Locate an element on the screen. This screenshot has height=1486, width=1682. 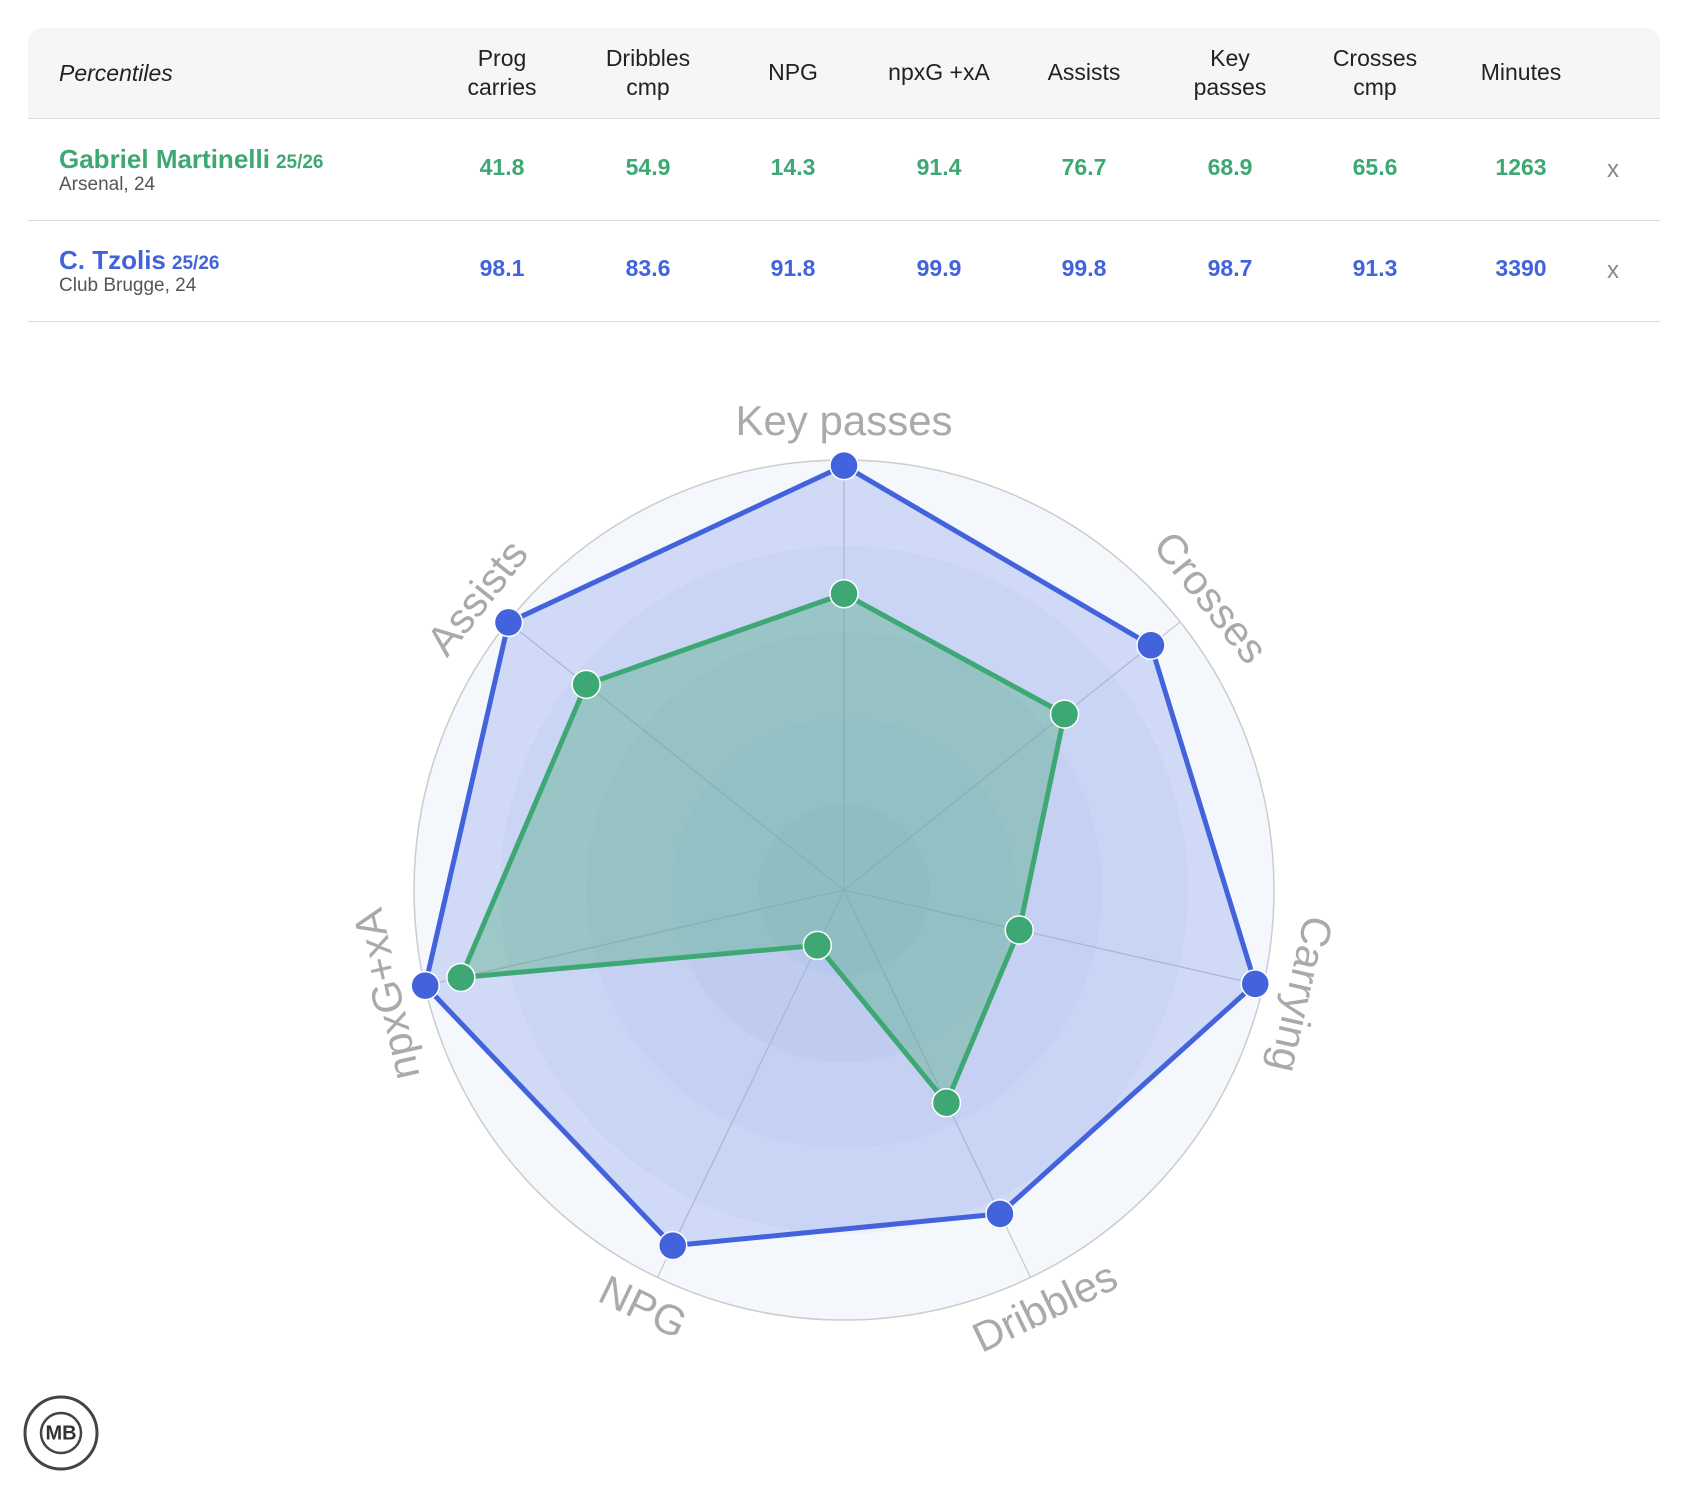
stat-value: 91.4 is located at coordinates (939, 167).